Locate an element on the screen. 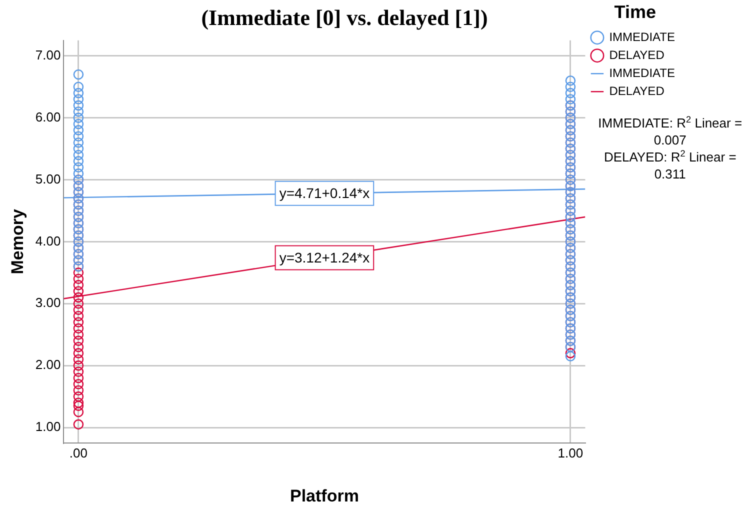 Image resolution: width=755 pixels, height=515 pixels. y-axis-title: Memory is located at coordinates (17, 241).